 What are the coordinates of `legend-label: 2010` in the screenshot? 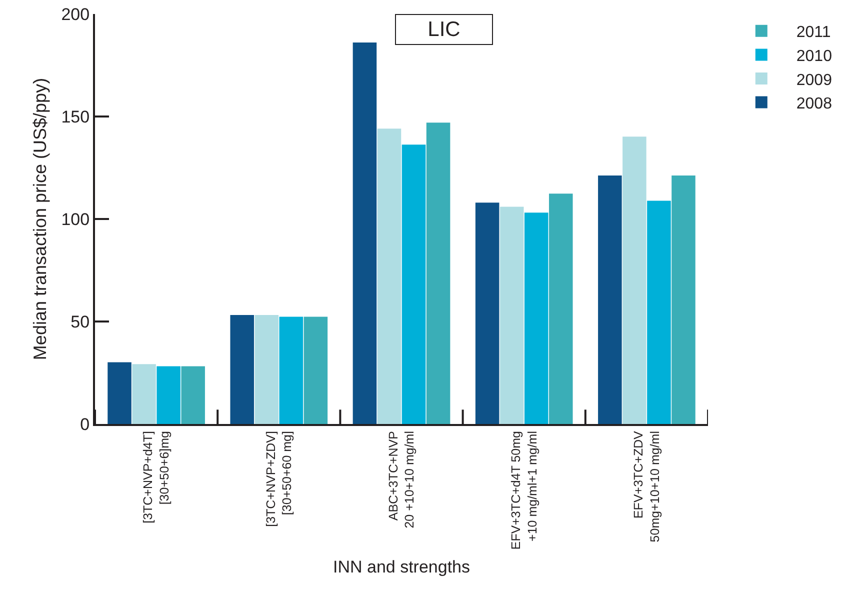 It's located at (814, 56).